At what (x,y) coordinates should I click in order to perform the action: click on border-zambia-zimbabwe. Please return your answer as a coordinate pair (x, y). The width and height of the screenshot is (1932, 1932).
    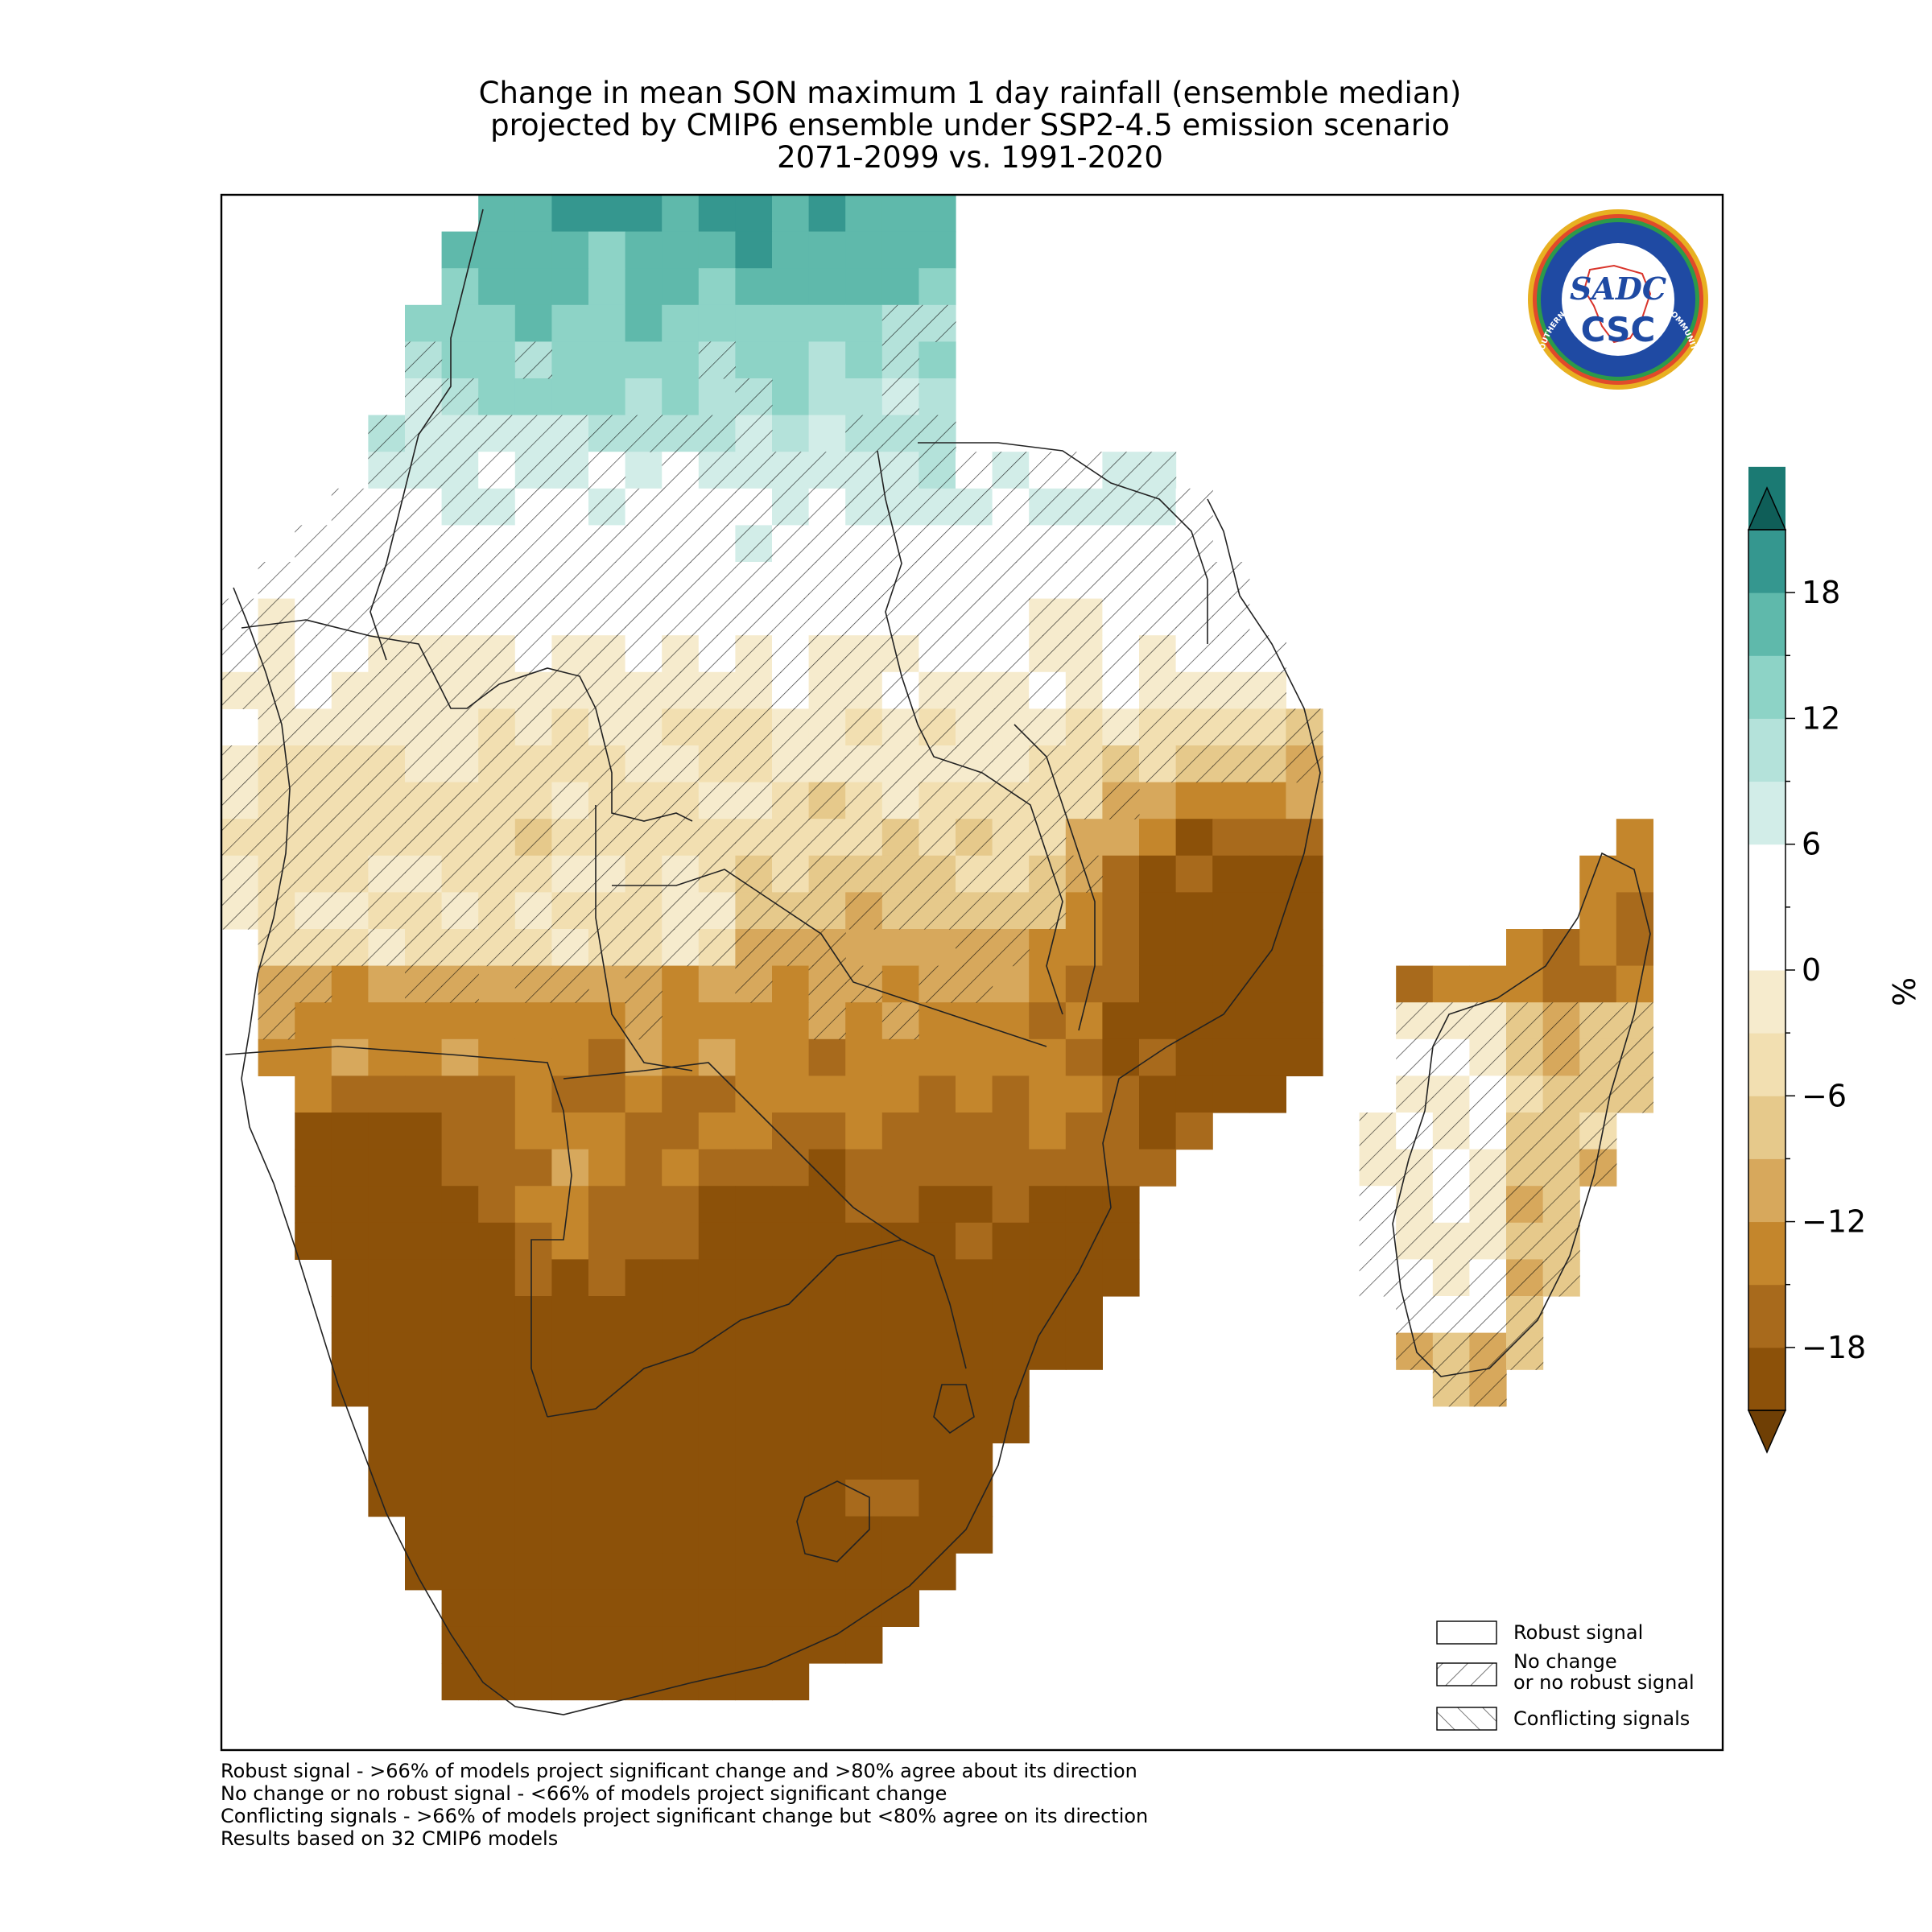
    Looking at the image, I should click on (829, 958).